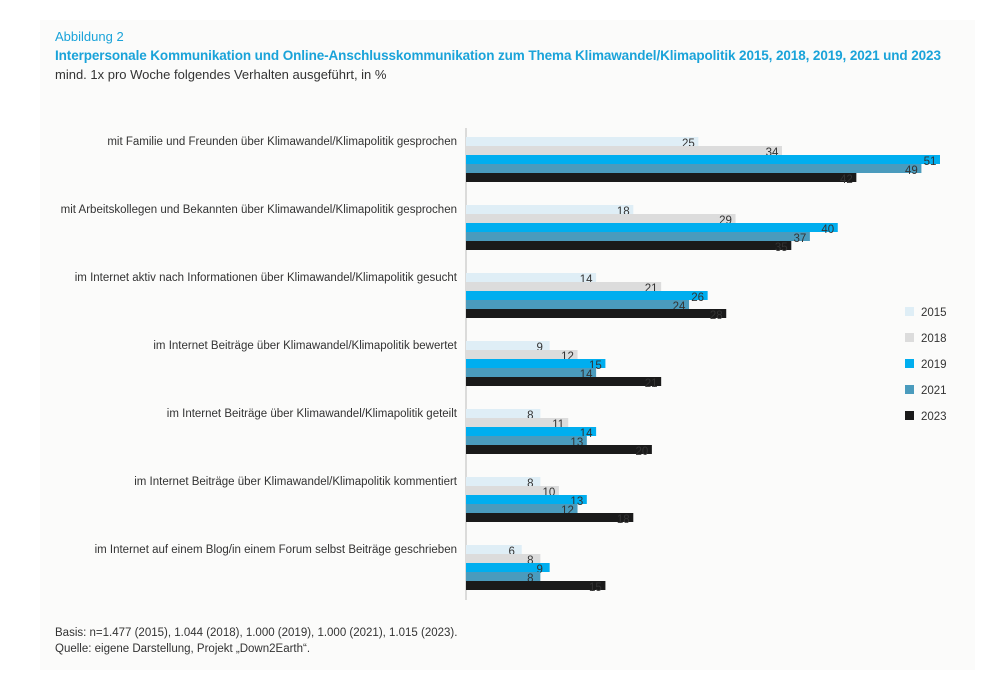  What do you see at coordinates (781, 248) in the screenshot?
I see `data-label: 35` at bounding box center [781, 248].